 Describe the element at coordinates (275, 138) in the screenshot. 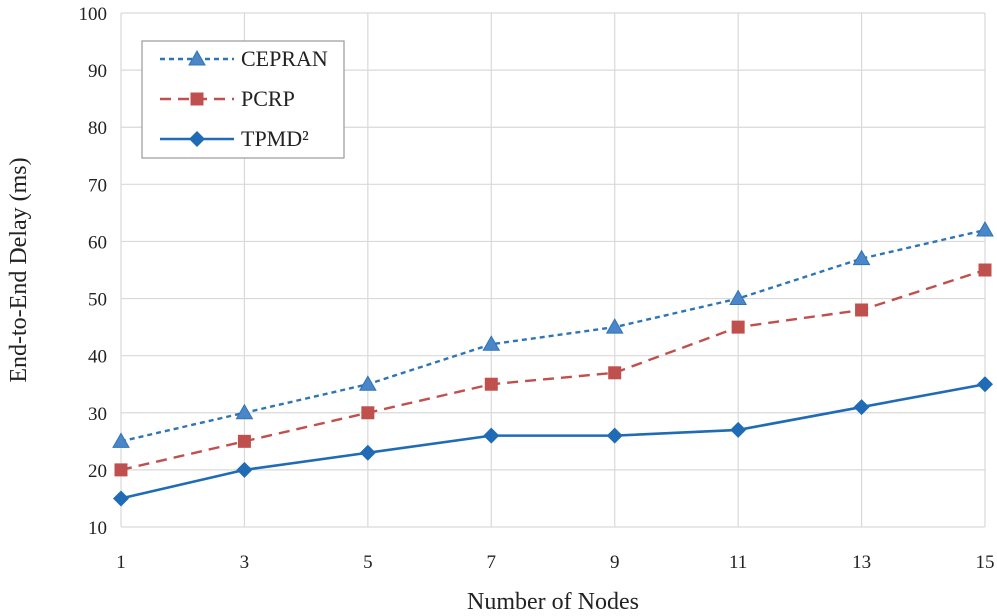

I see `legend-label: TPMD²` at that location.